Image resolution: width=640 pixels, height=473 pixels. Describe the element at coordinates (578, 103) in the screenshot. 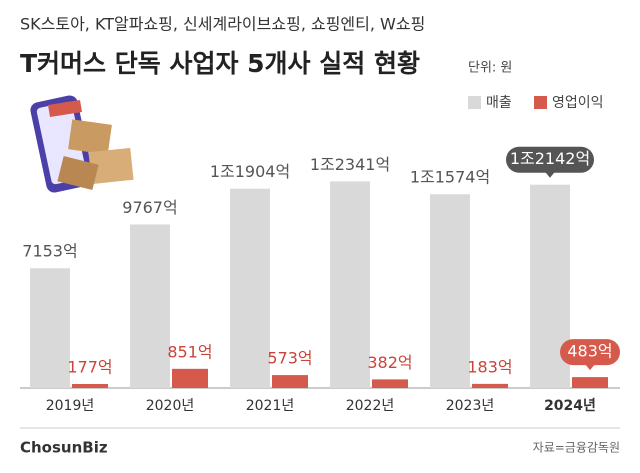

I see `legend-label: 영업이익` at that location.